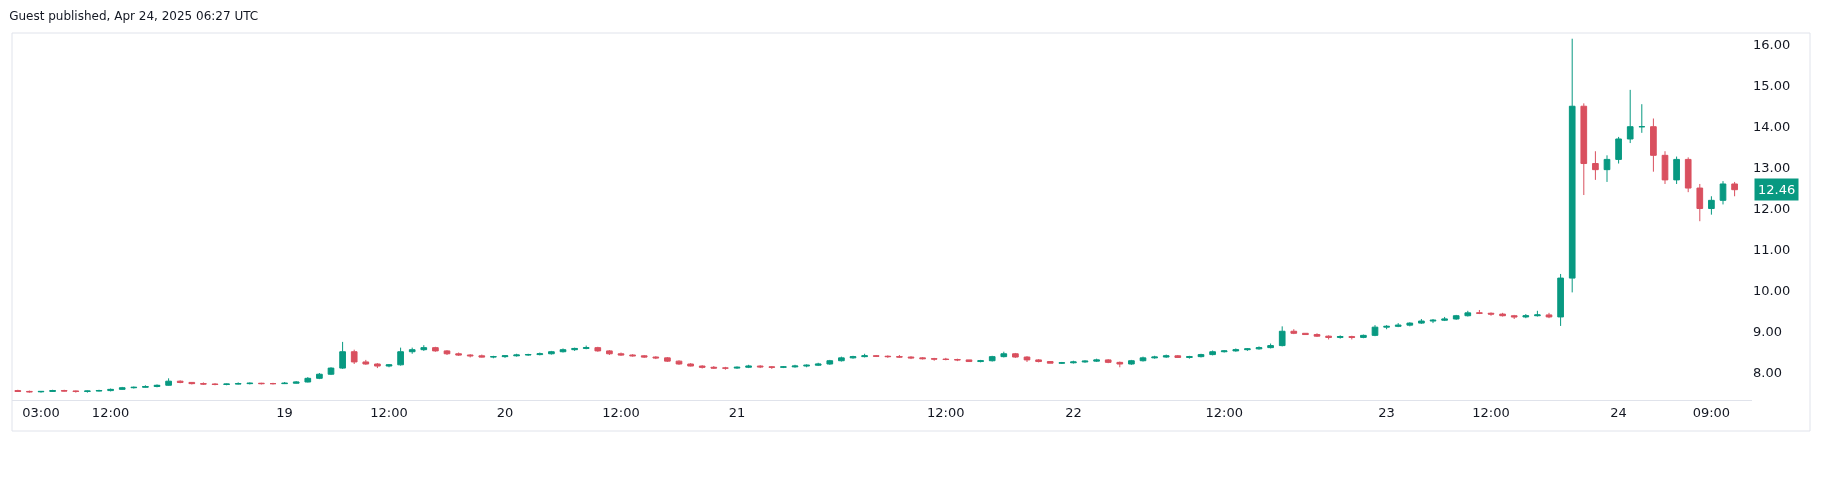 Image resolution: width=1826 pixels, height=478 pixels. I want to click on x-tick-label: 24, so click(1618, 412).